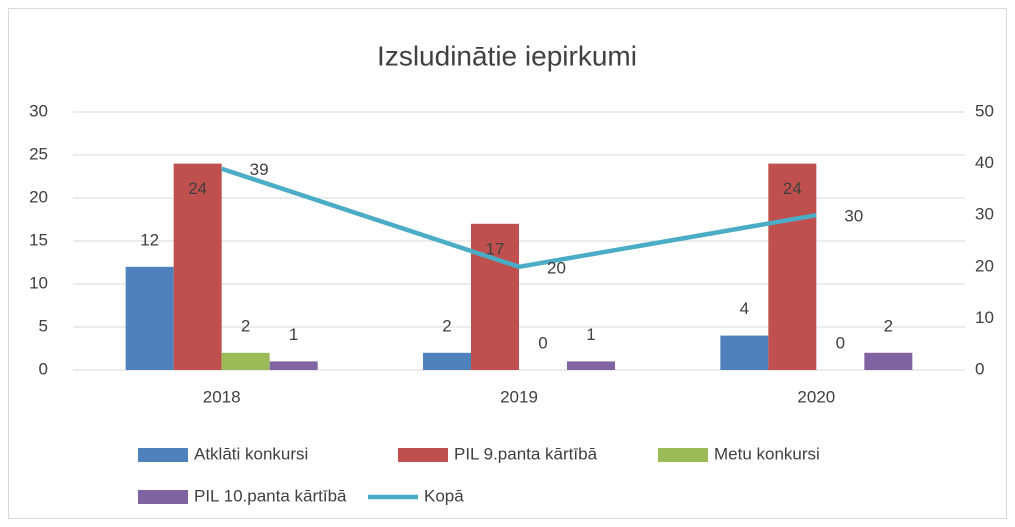 This screenshot has width=1015, height=527. I want to click on legend-label: PIL 9.panta kārtībā, so click(526, 453).